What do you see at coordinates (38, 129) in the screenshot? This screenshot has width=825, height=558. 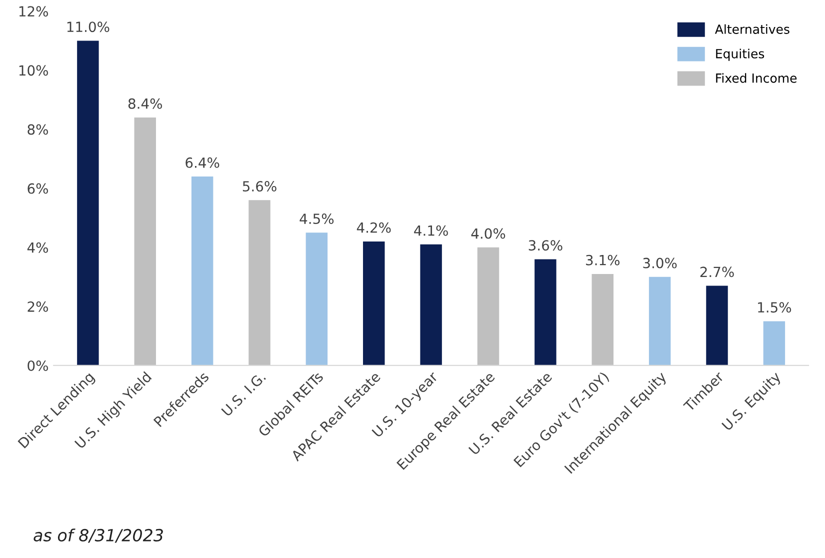 I see `y-tick-label: 8%` at bounding box center [38, 129].